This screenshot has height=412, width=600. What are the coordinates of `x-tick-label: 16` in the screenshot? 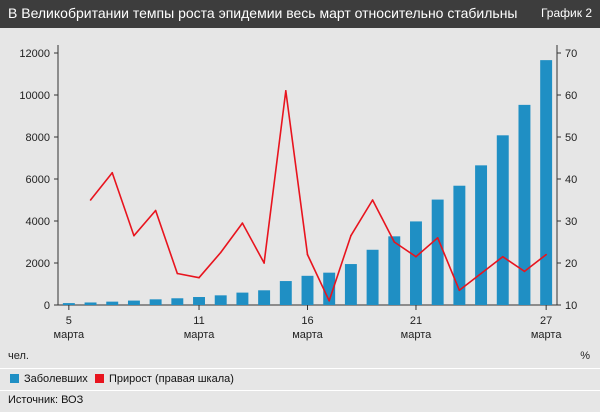 It's located at (307, 321).